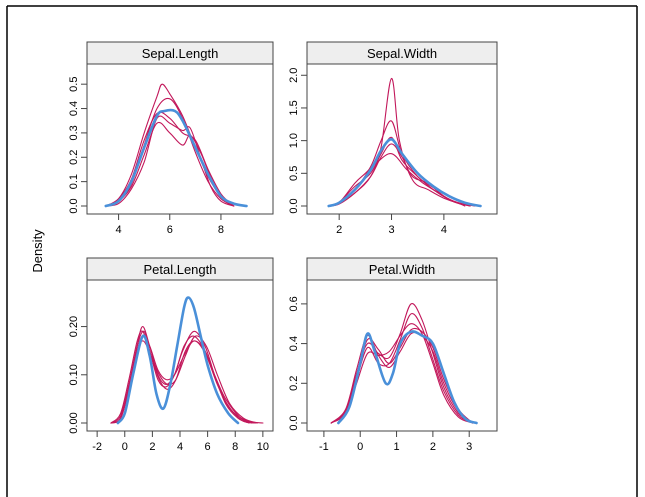 The height and width of the screenshot is (497, 645). I want to click on panel-title: Petal.Width, so click(402, 269).